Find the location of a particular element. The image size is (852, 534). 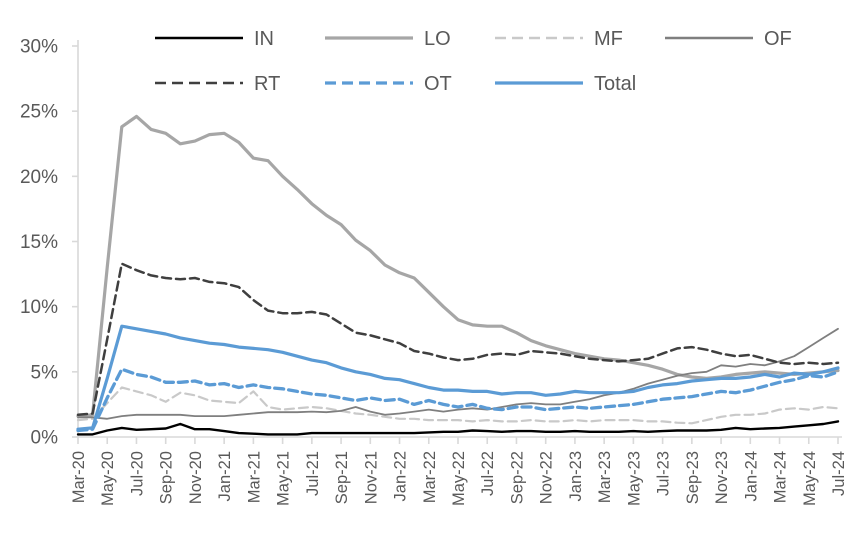

legend-label-rt: RT is located at coordinates (267, 84).